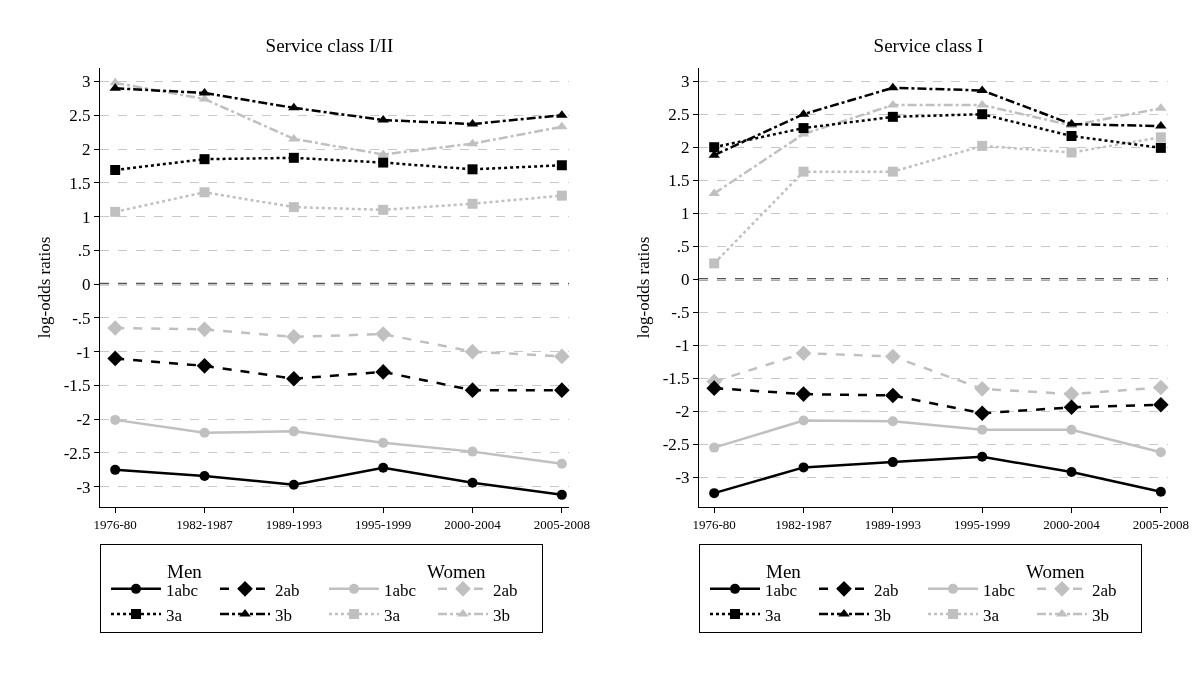 The width and height of the screenshot is (1199, 684). What do you see at coordinates (77, 386) in the screenshot?
I see `y-tick-label: -1.5` at bounding box center [77, 386].